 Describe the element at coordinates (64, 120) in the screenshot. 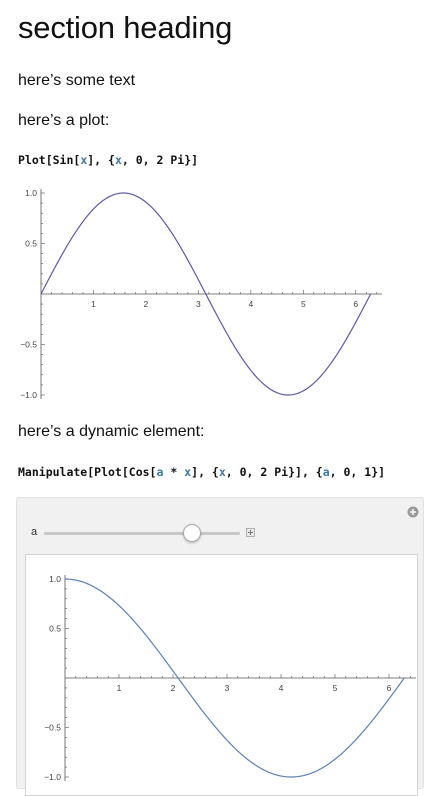

I see `plot-intro-text: here’s a plot:` at that location.